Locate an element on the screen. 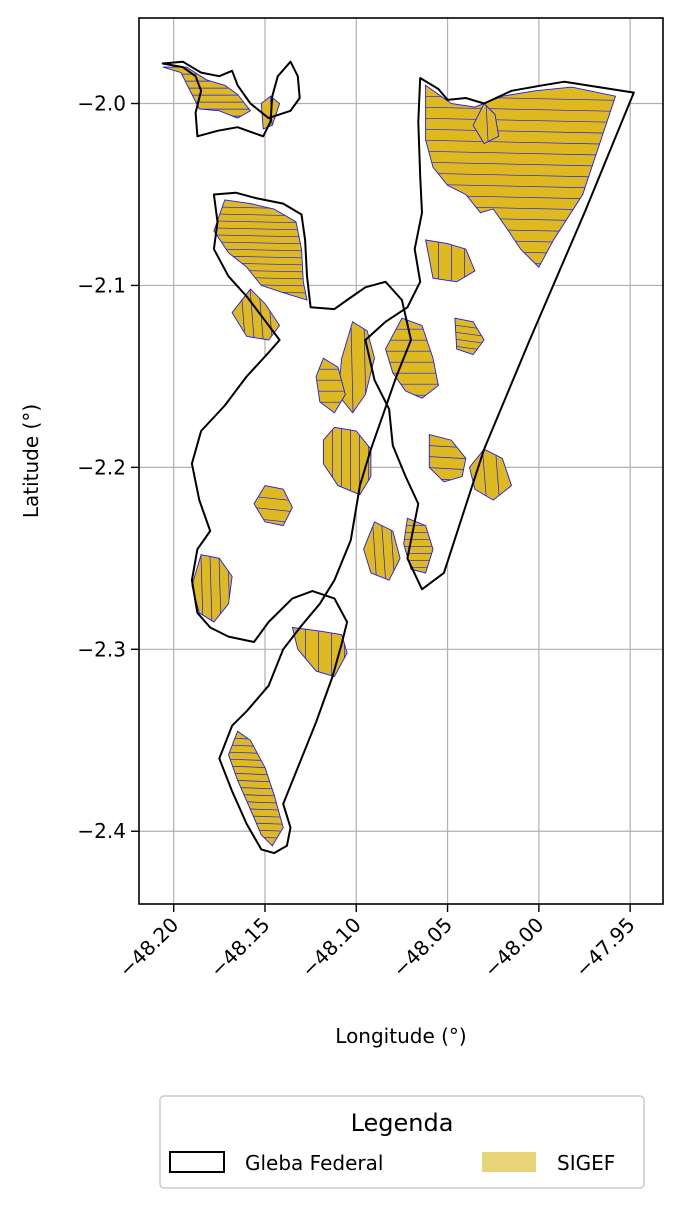  y-tick-label-0: −2.0 is located at coordinates (101, 104).